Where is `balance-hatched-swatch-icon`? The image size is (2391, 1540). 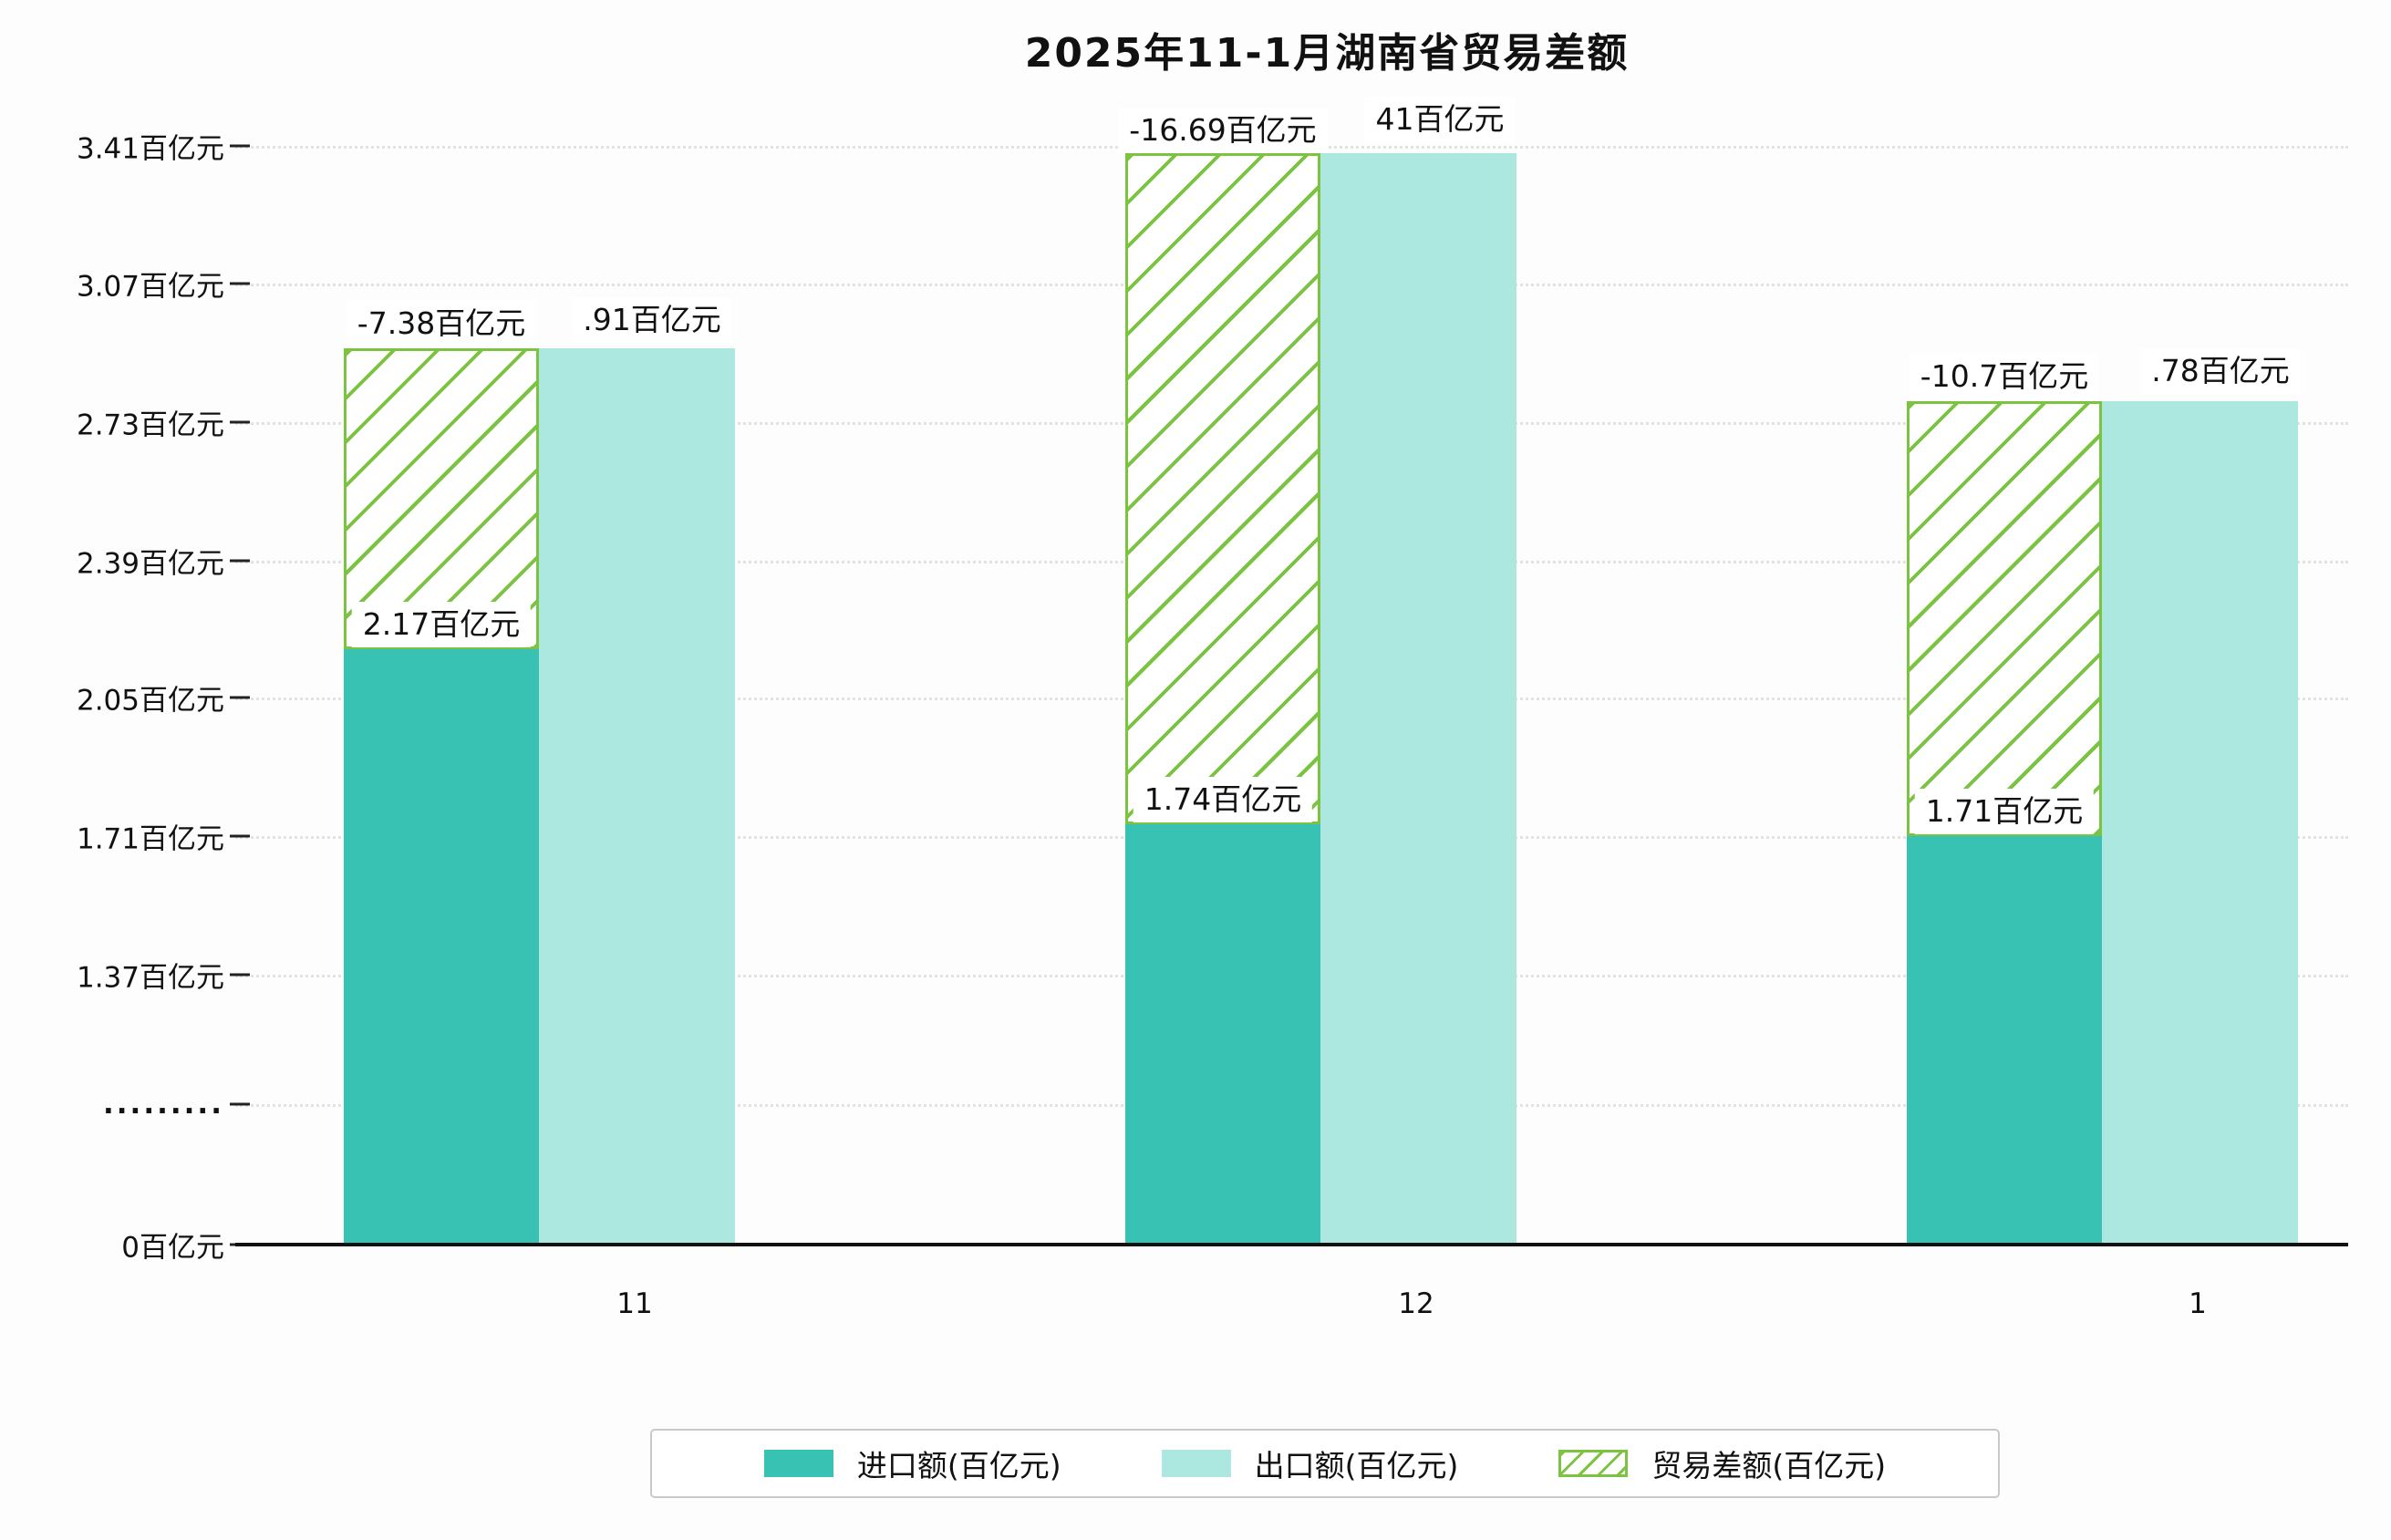 balance-hatched-swatch-icon is located at coordinates (1593, 1463).